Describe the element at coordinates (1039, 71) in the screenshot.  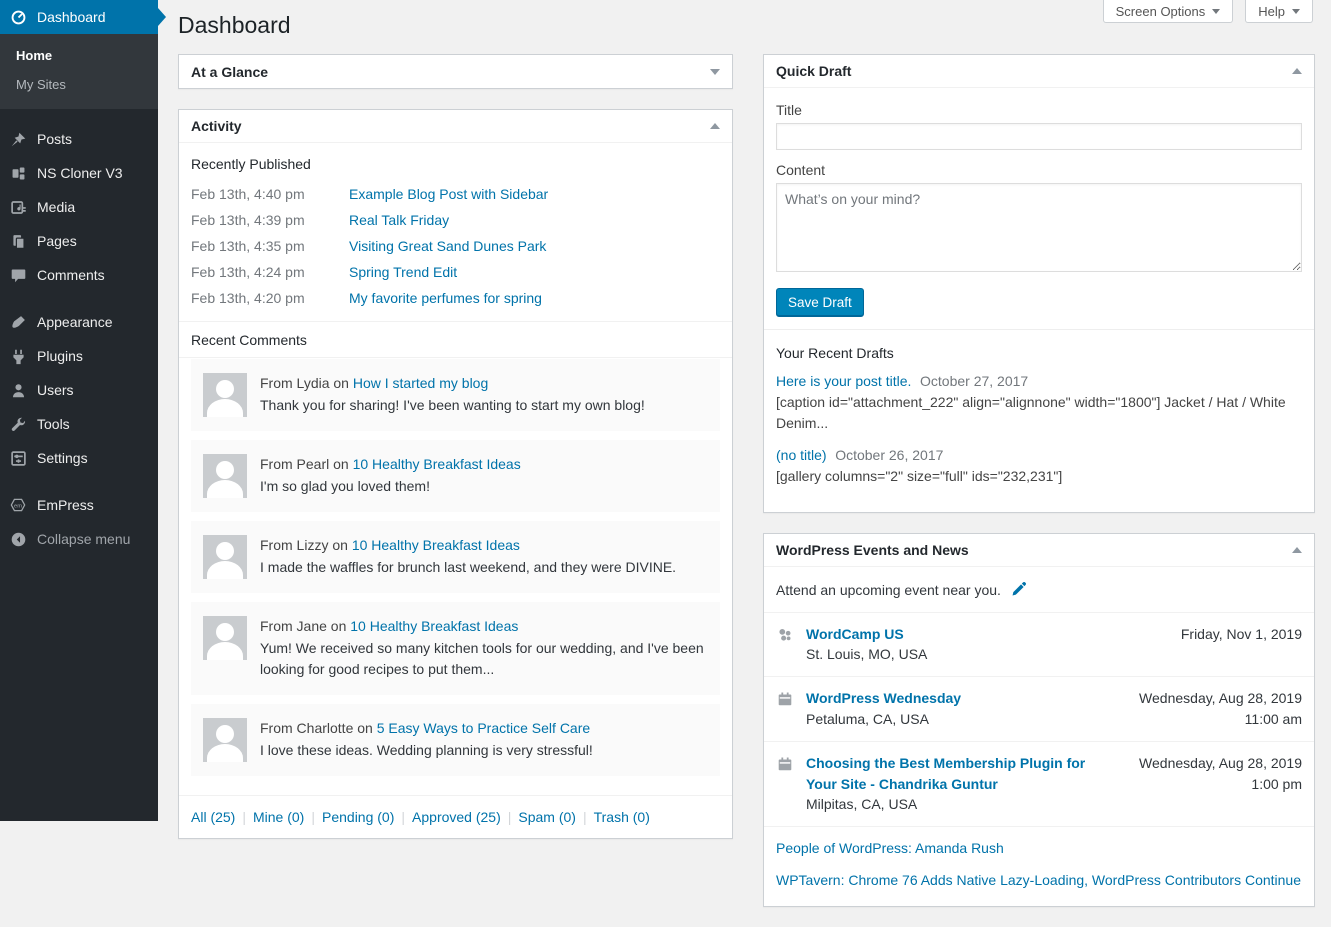
I see `quick-draft-header: Quick Draft` at that location.